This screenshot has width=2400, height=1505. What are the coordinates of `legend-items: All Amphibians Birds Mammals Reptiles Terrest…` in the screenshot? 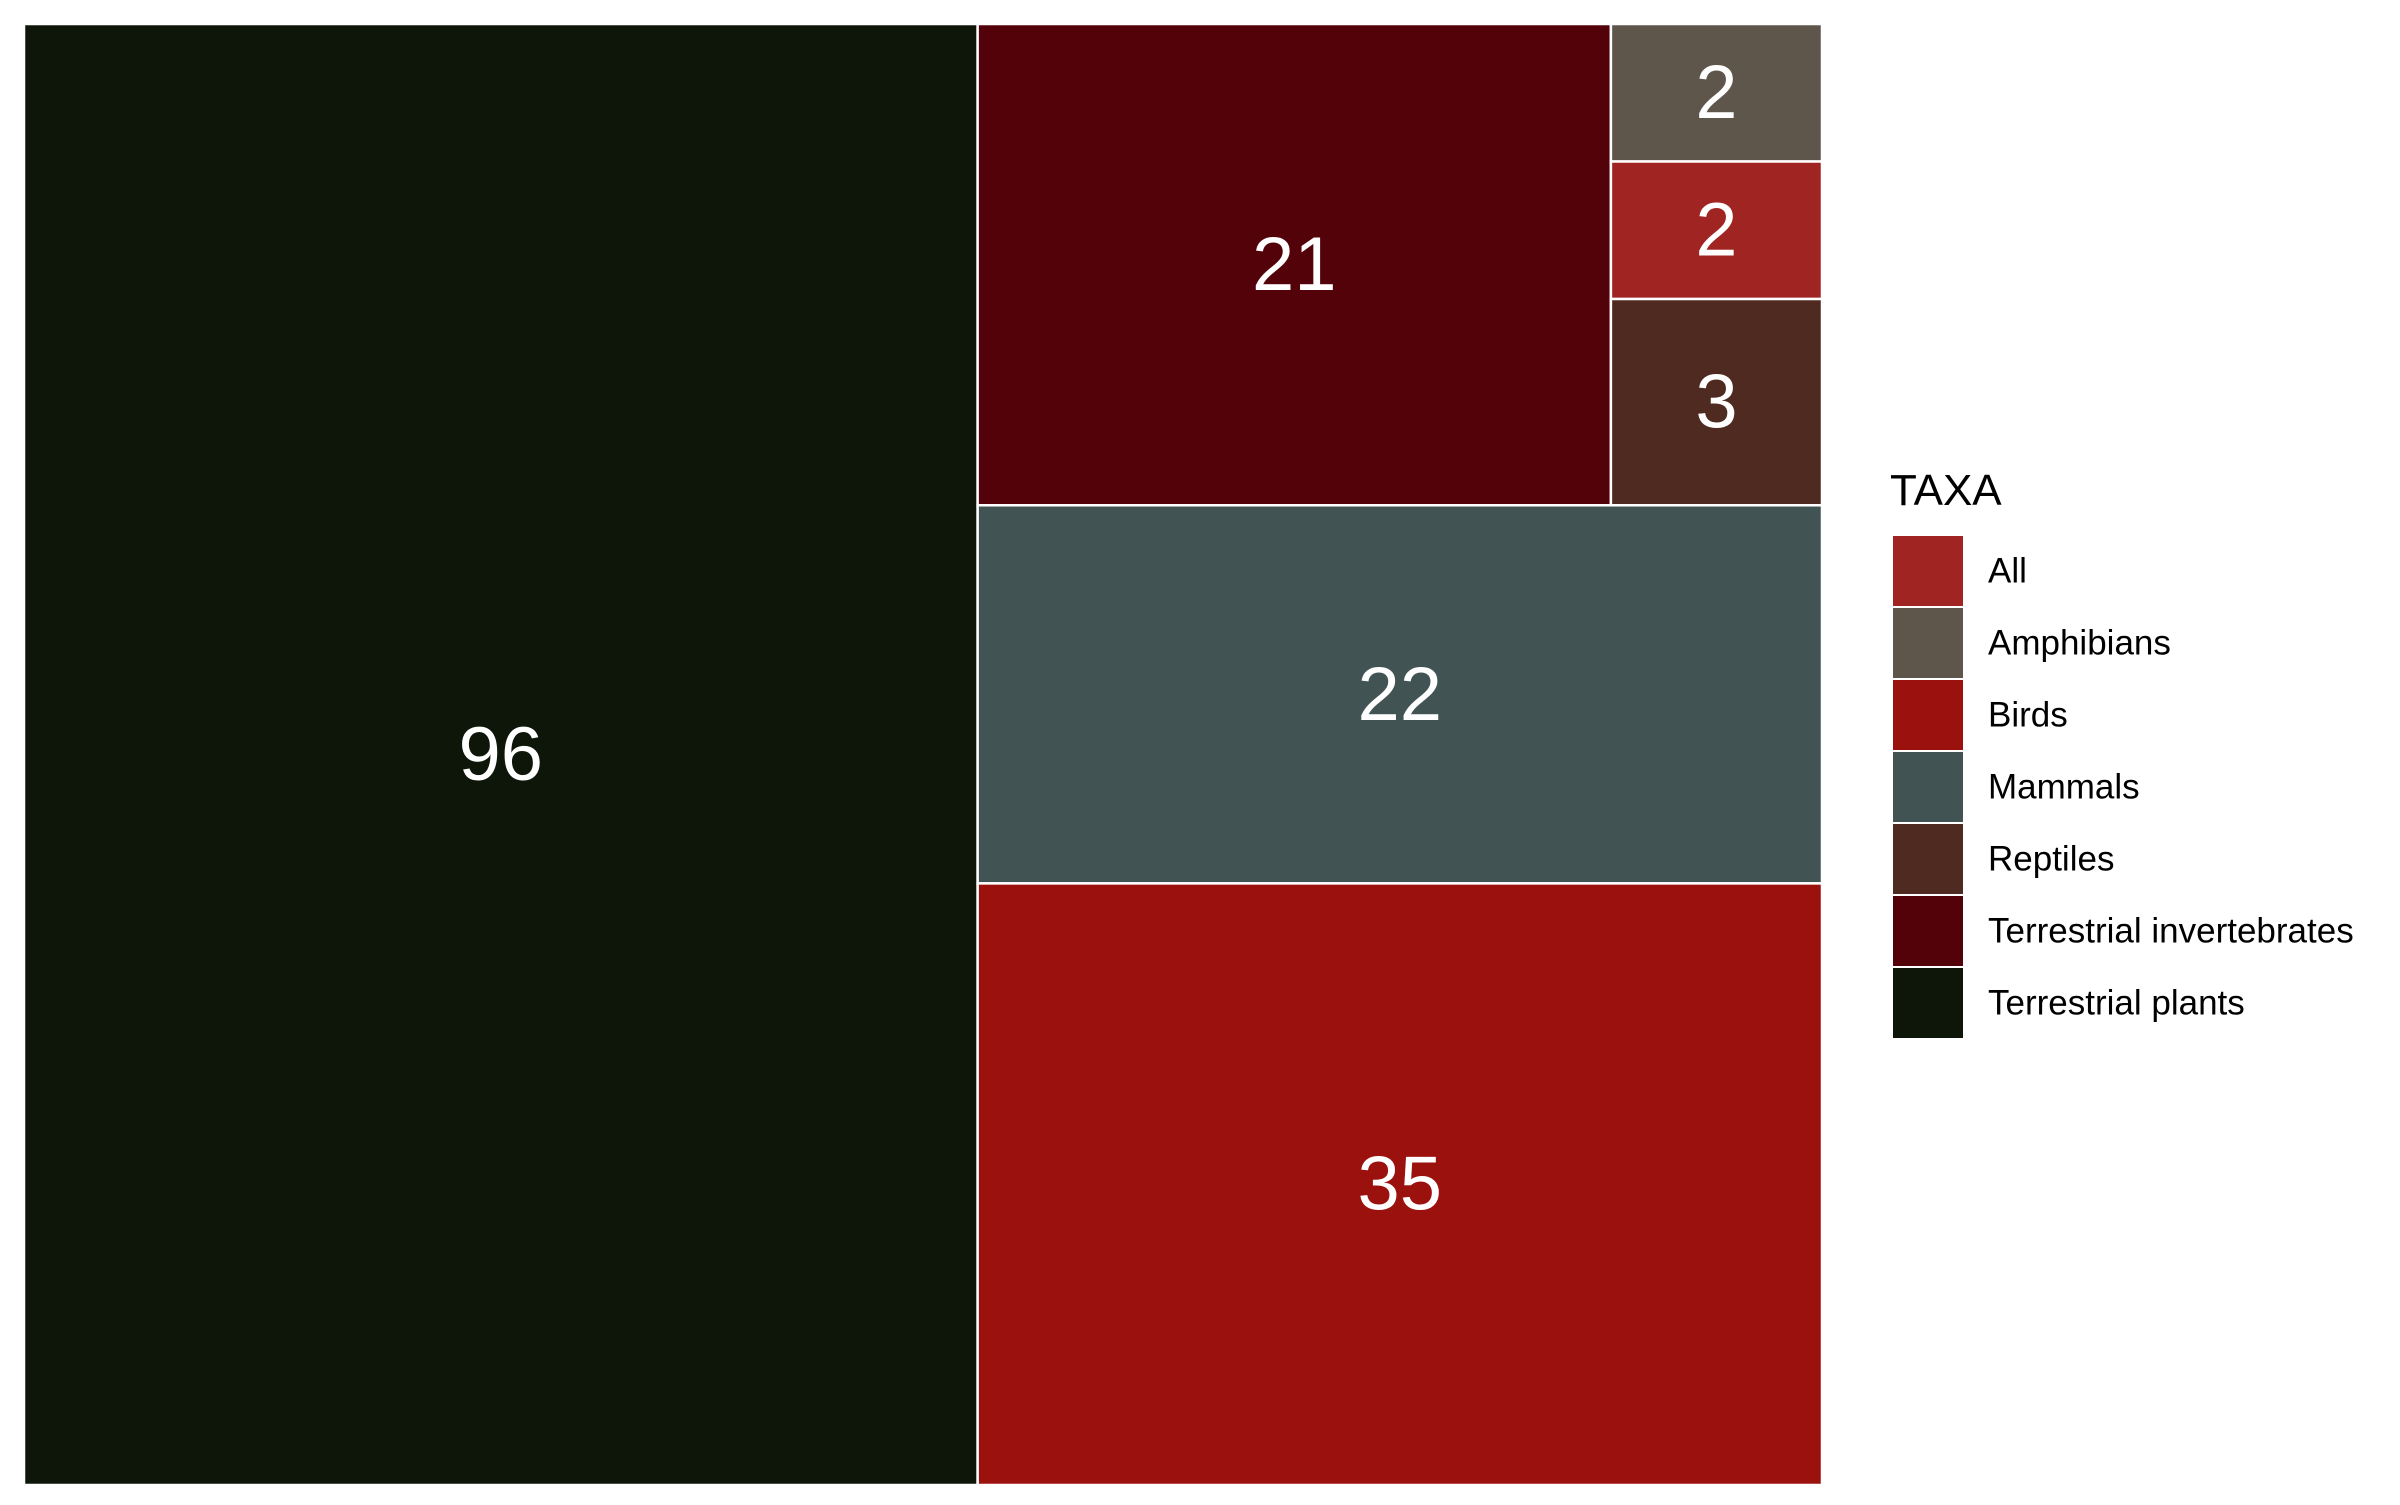 It's located at (2122, 787).